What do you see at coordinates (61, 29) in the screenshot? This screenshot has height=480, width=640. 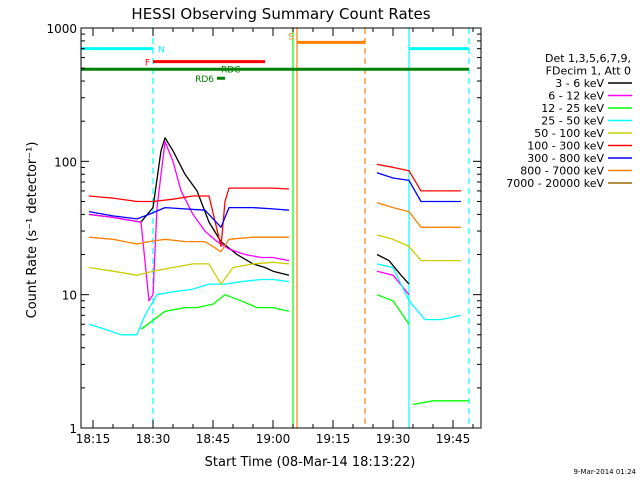 I see `y-tick-label-3: 1000` at bounding box center [61, 29].